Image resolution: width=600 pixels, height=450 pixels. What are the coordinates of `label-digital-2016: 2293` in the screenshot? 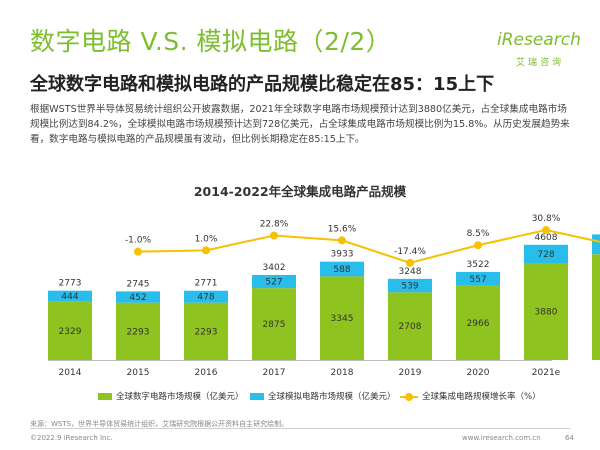 It's located at (206, 332).